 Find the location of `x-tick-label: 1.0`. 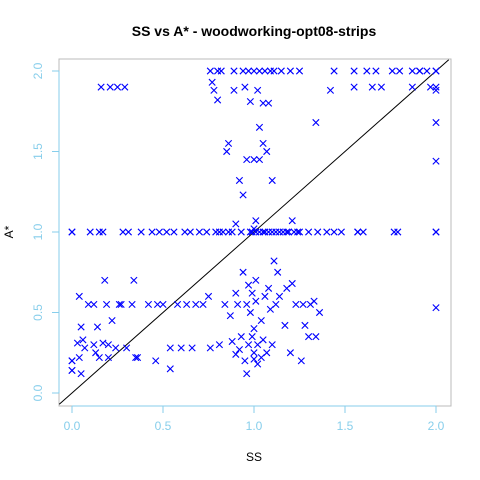

x-tick-label: 1.0 is located at coordinates (254, 426).